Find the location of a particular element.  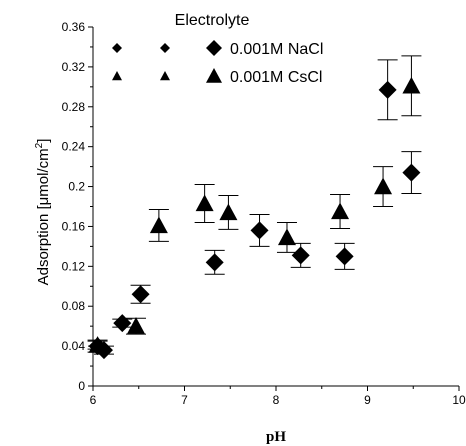

x-tick-label: 7 is located at coordinates (184, 400).